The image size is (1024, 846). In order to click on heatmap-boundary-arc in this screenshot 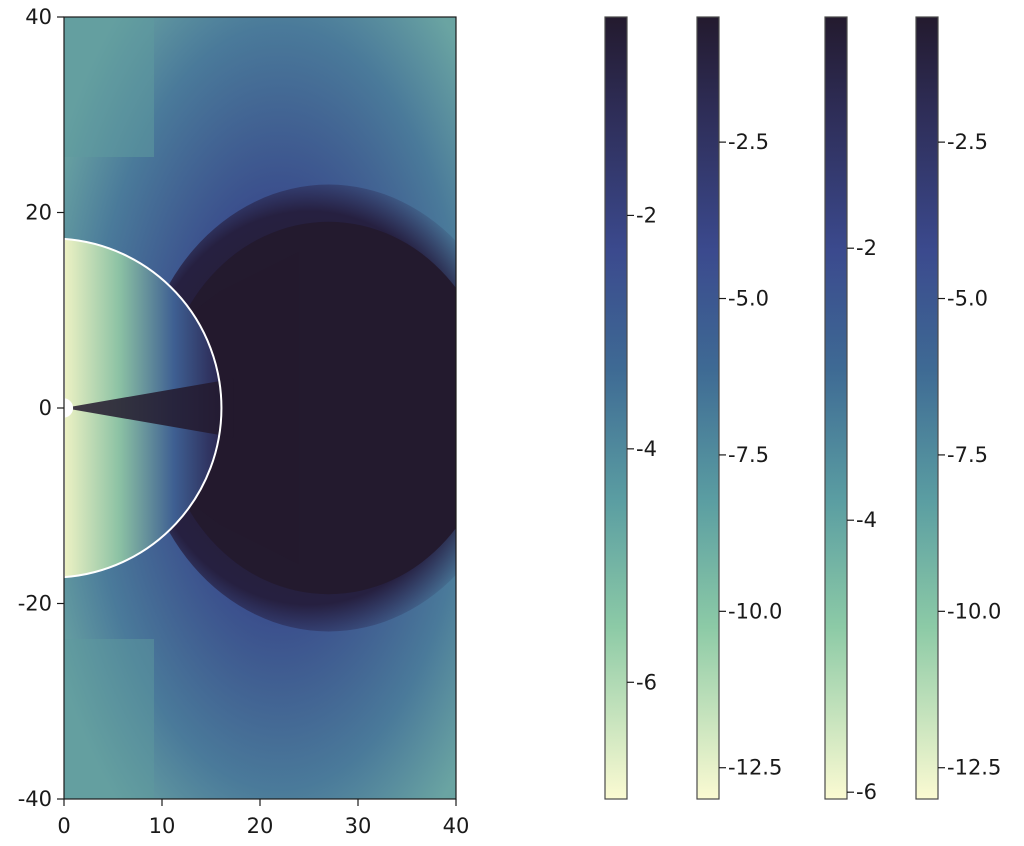, I will do `click(143, 408)`.